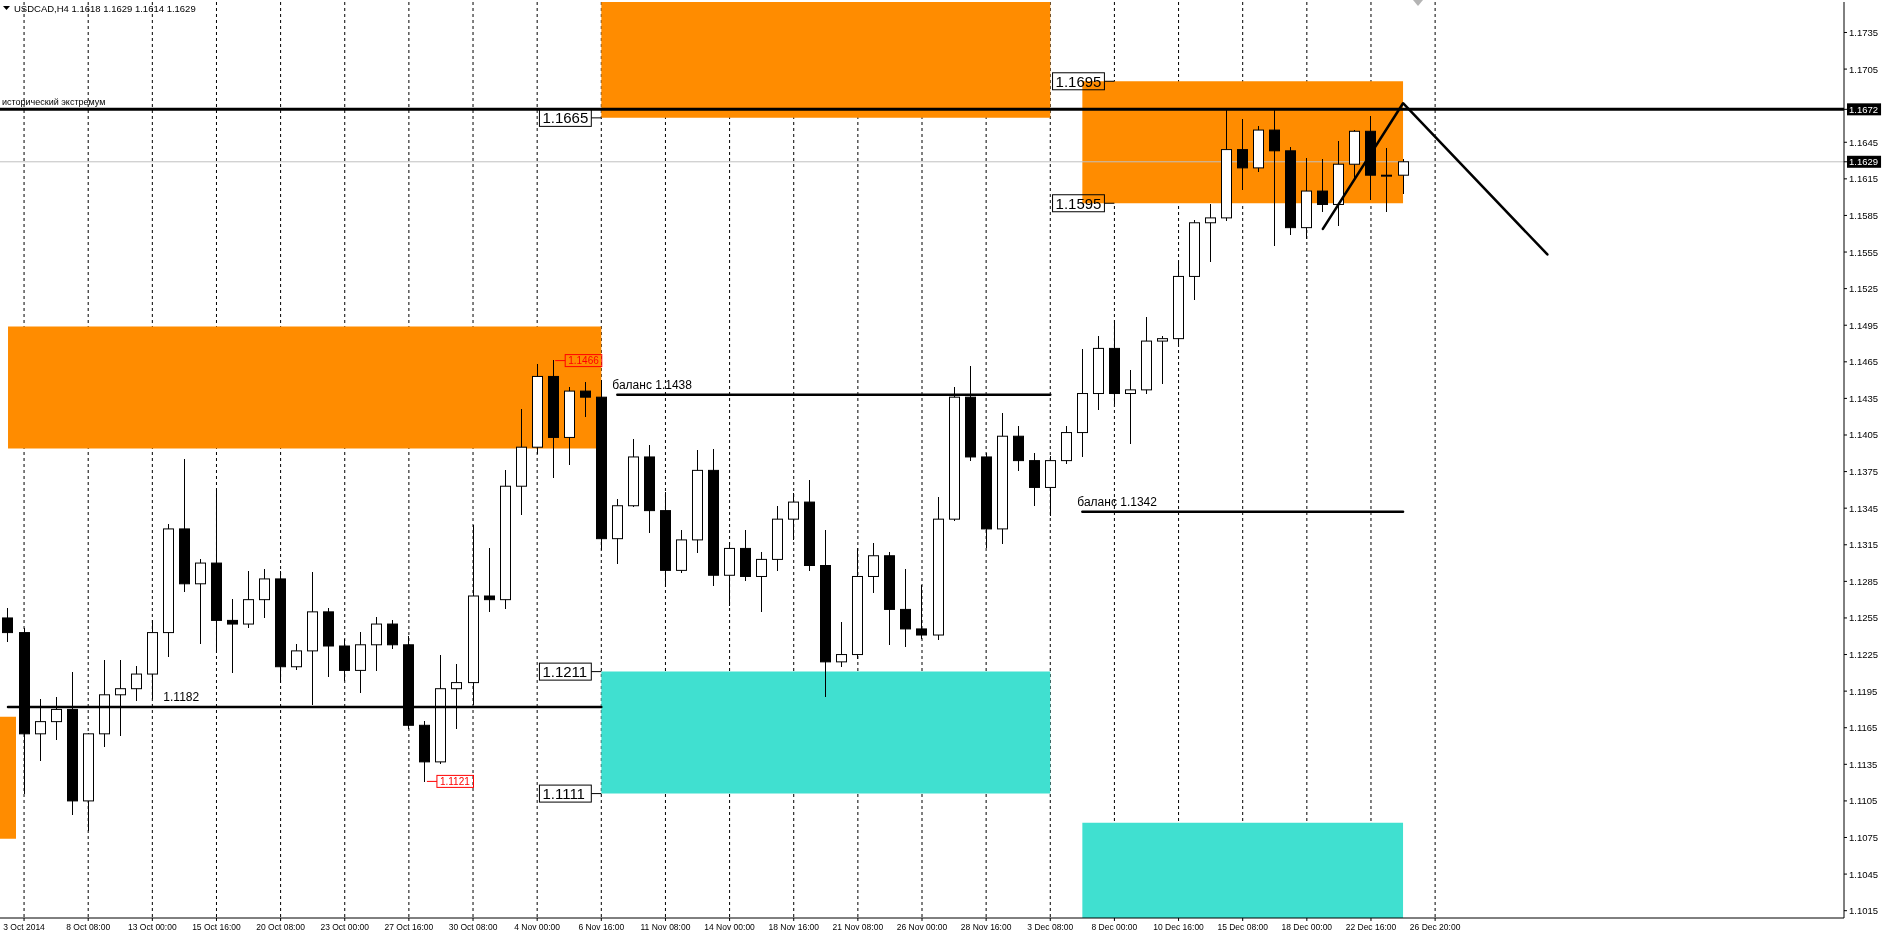 This screenshot has width=1886, height=934. What do you see at coordinates (1864, 362) in the screenshot?
I see `y-tick-label: 1.1465` at bounding box center [1864, 362].